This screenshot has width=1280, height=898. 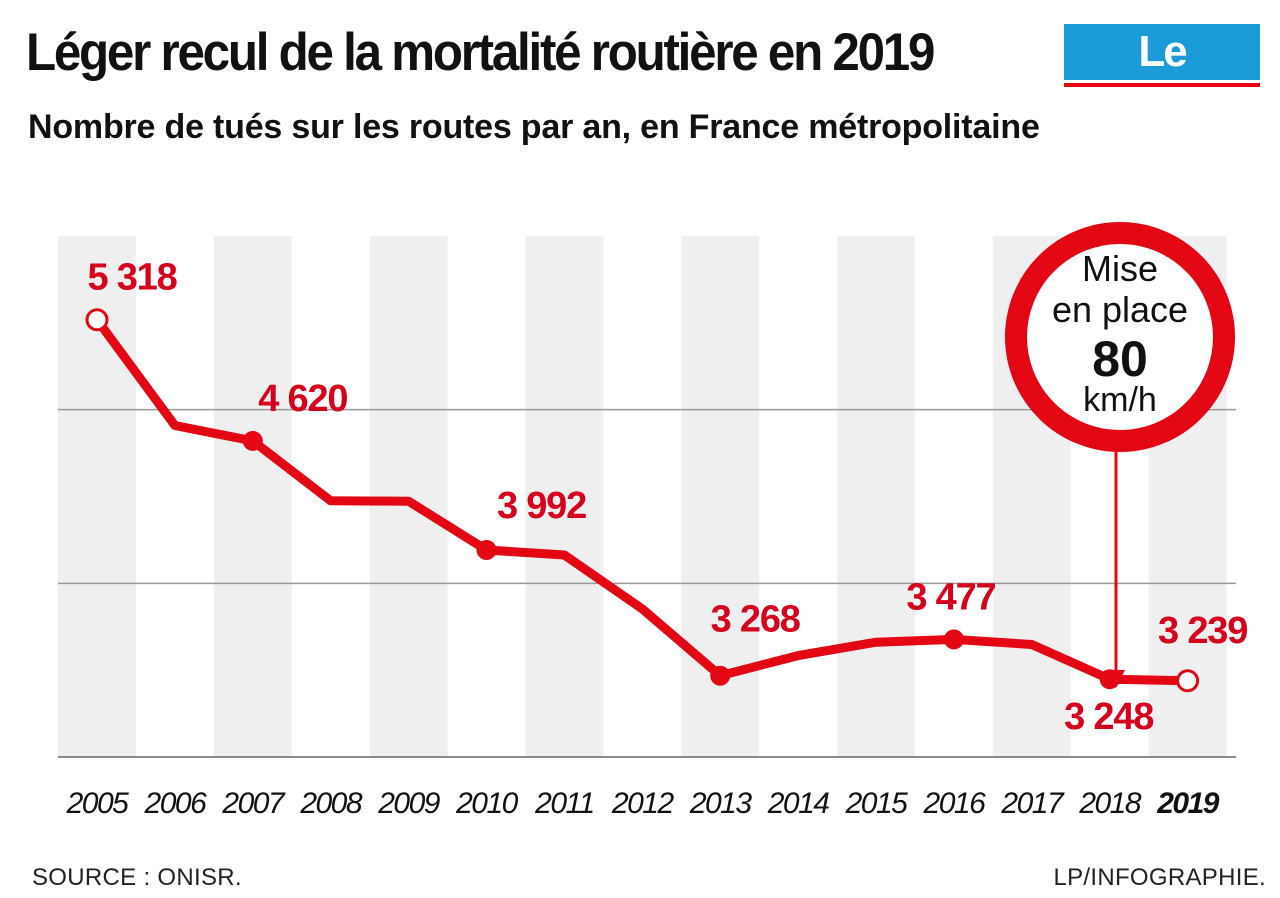 I want to click on column-band-2011, so click(x=564, y=496).